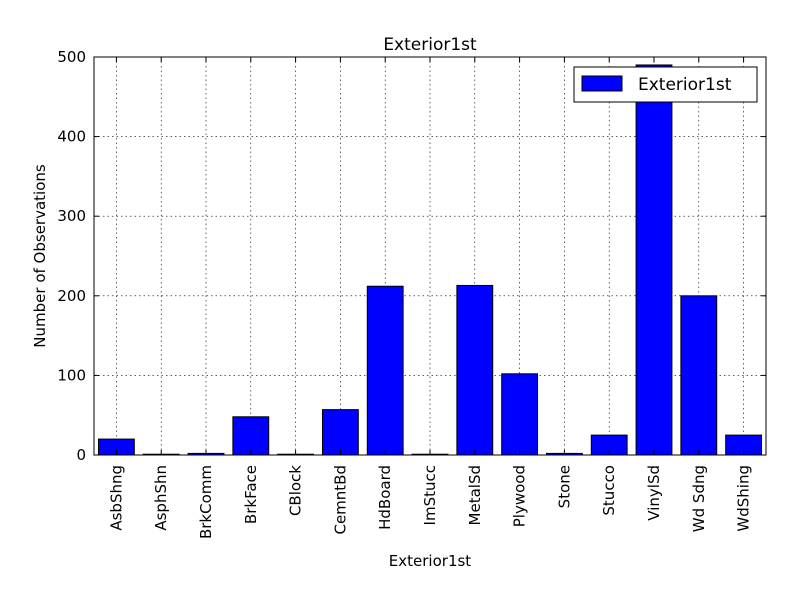  I want to click on x-tick-label: VinylSd, so click(654, 493).